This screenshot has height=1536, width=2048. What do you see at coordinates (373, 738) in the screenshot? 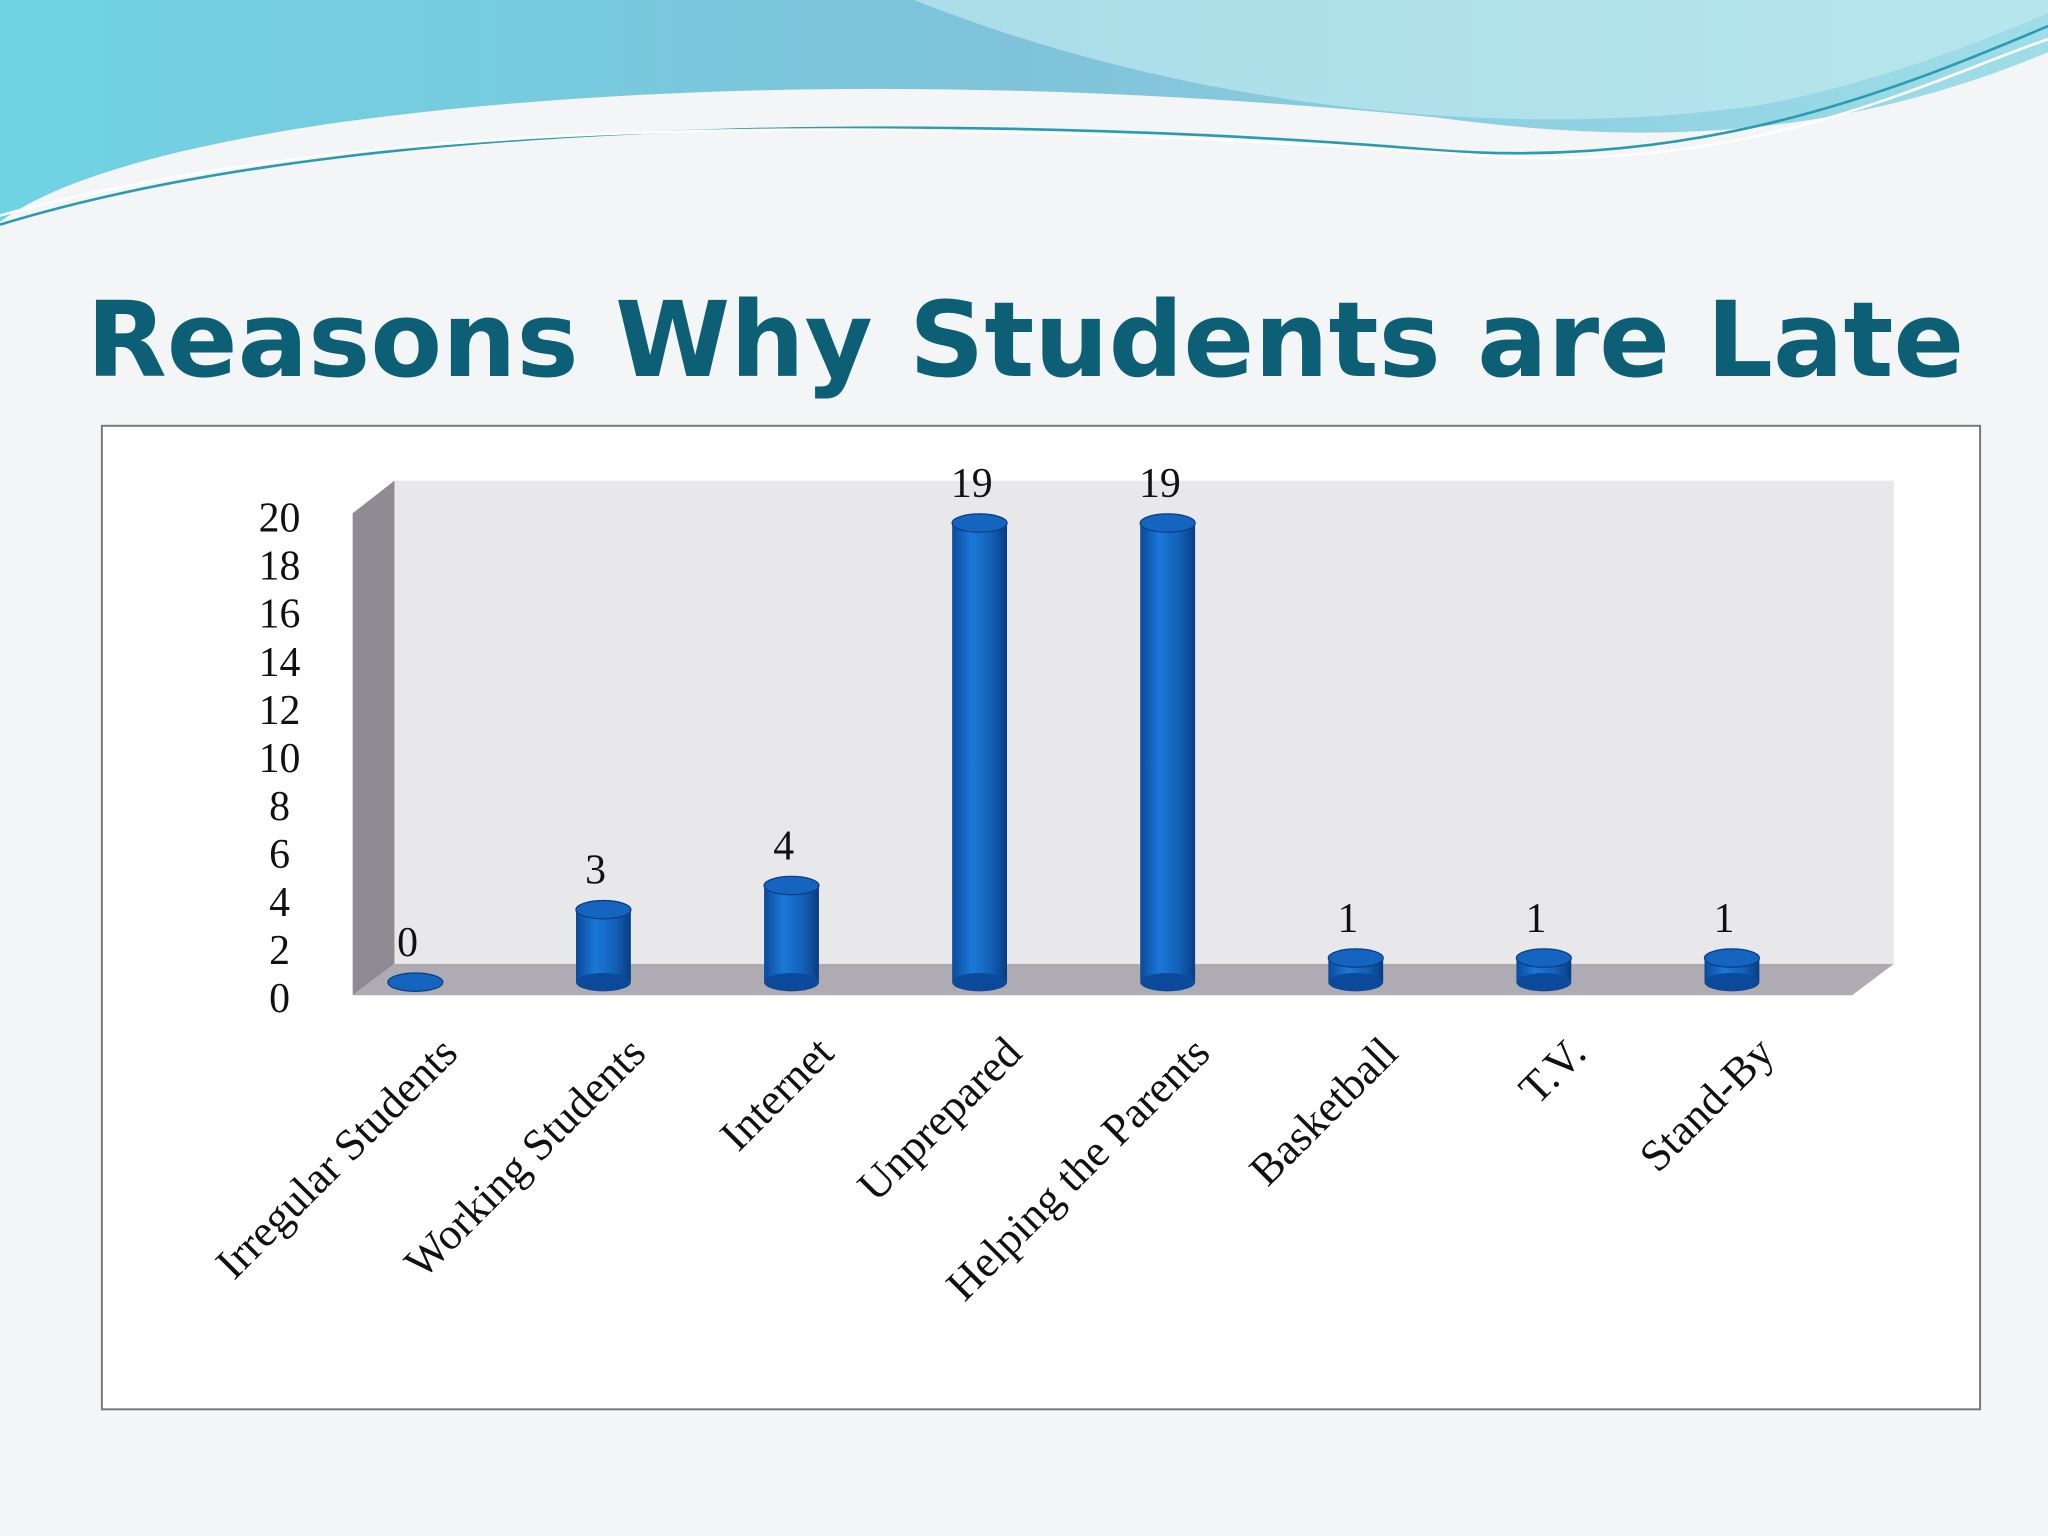
I see `side-wall` at bounding box center [373, 738].